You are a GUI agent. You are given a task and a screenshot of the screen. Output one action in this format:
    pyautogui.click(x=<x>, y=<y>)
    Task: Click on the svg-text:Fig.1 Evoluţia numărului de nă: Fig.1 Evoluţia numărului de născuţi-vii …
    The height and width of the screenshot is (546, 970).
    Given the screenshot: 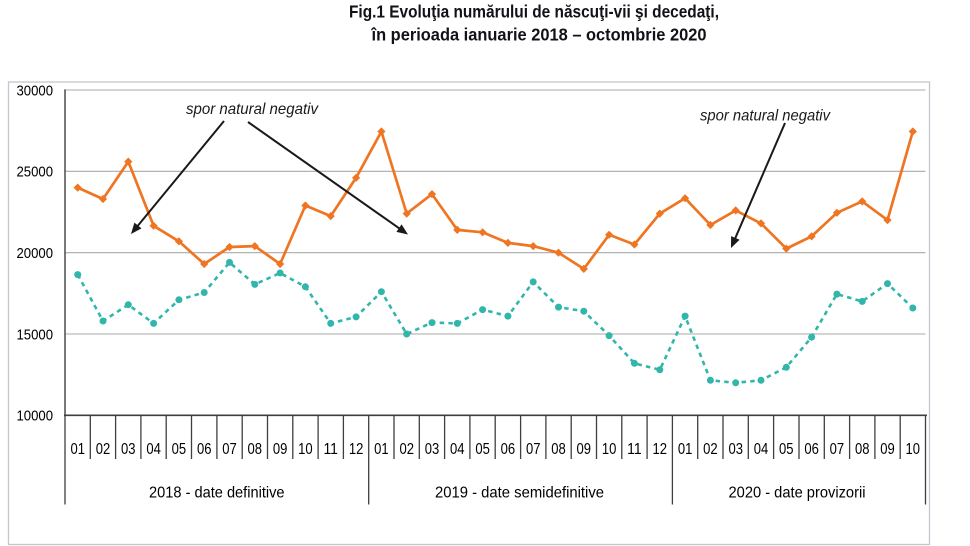 What is the action you would take?
    pyautogui.click(x=534, y=12)
    